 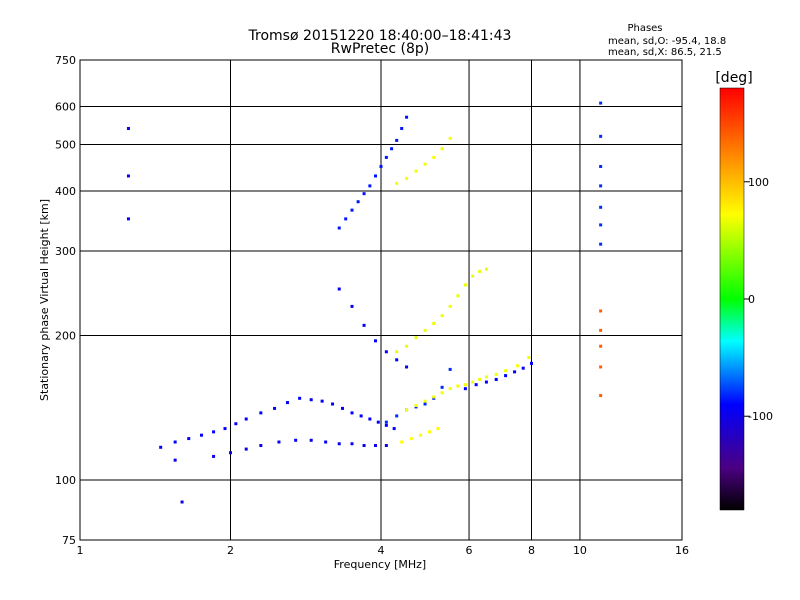 I want to click on y-tick-label: 600, so click(x=65, y=107).